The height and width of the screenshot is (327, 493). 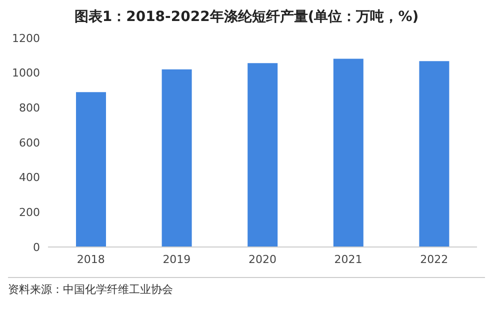 What do you see at coordinates (176, 259) in the screenshot?
I see `x-tick-label: 2019` at bounding box center [176, 259].